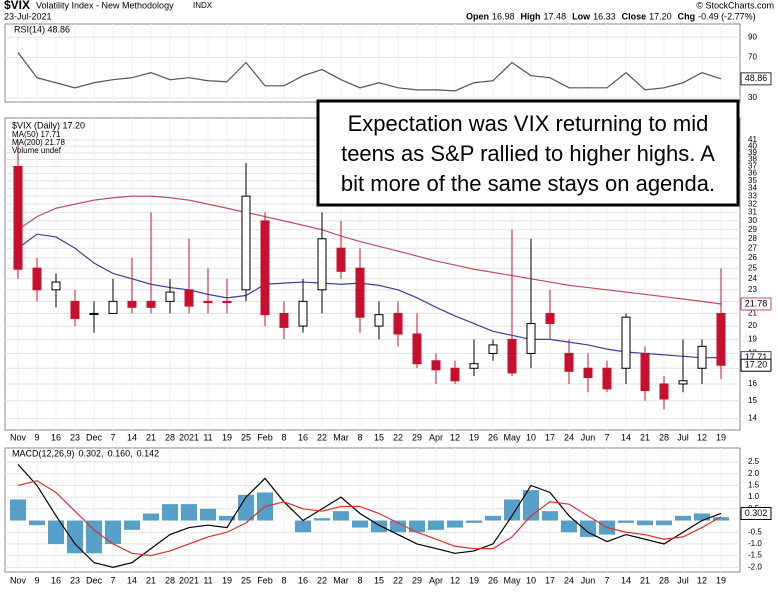  Describe the element at coordinates (436, 437) in the screenshot. I see `x-tick-label: Apr` at that location.